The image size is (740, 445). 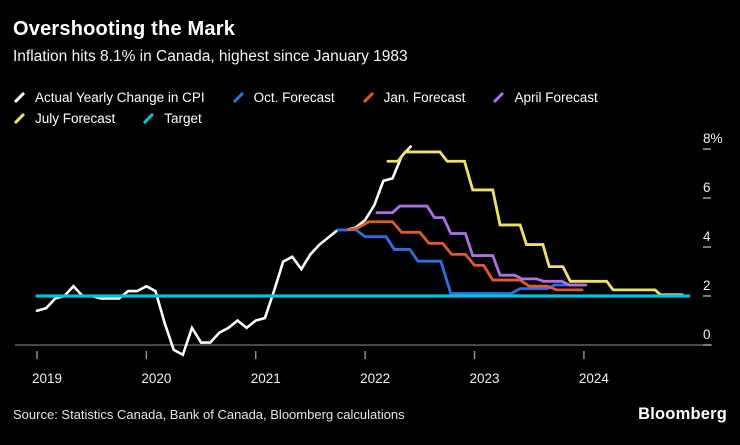 I want to click on legend-label: Jan. Forecast, so click(x=424, y=97).